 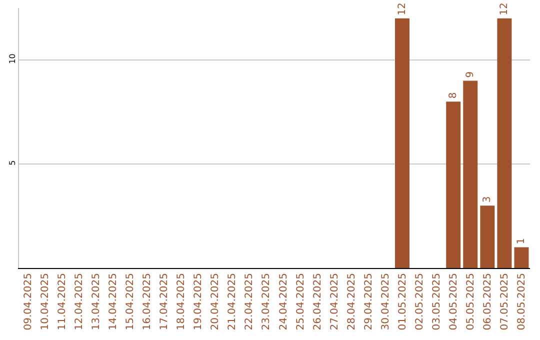 I want to click on x-tick-label: 25.04.2025, so click(x=300, y=301).